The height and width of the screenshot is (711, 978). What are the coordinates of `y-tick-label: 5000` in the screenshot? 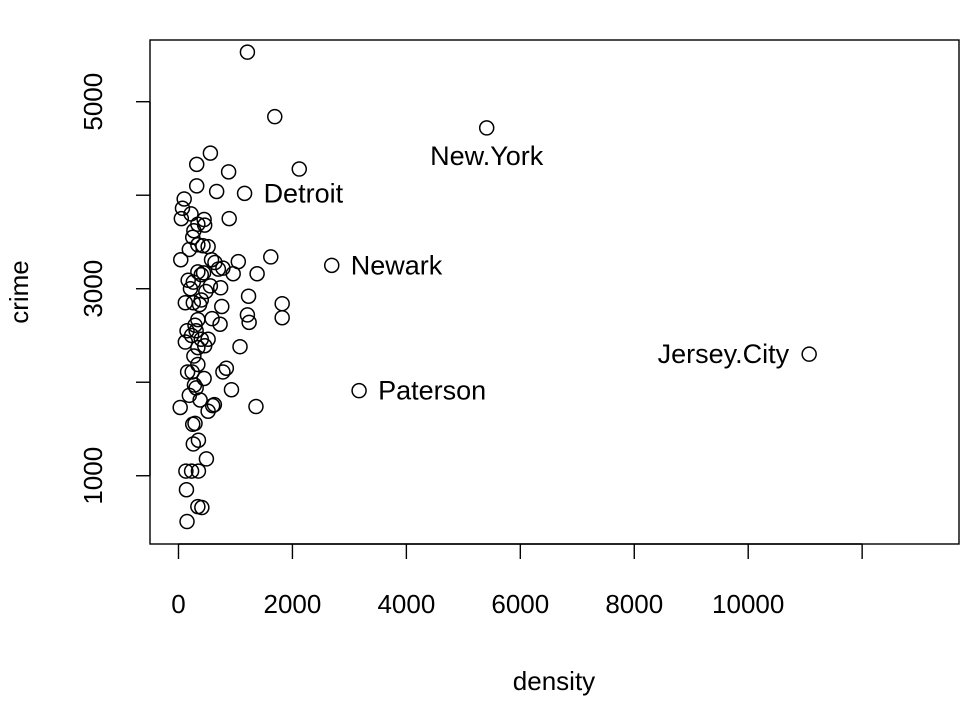 It's located at (93, 102).